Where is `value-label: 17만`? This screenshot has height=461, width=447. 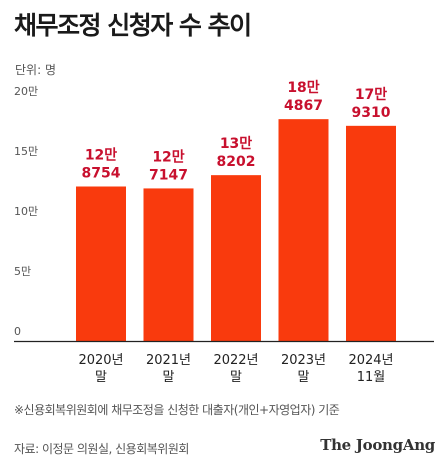 value-label: 17만 is located at coordinates (371, 95).